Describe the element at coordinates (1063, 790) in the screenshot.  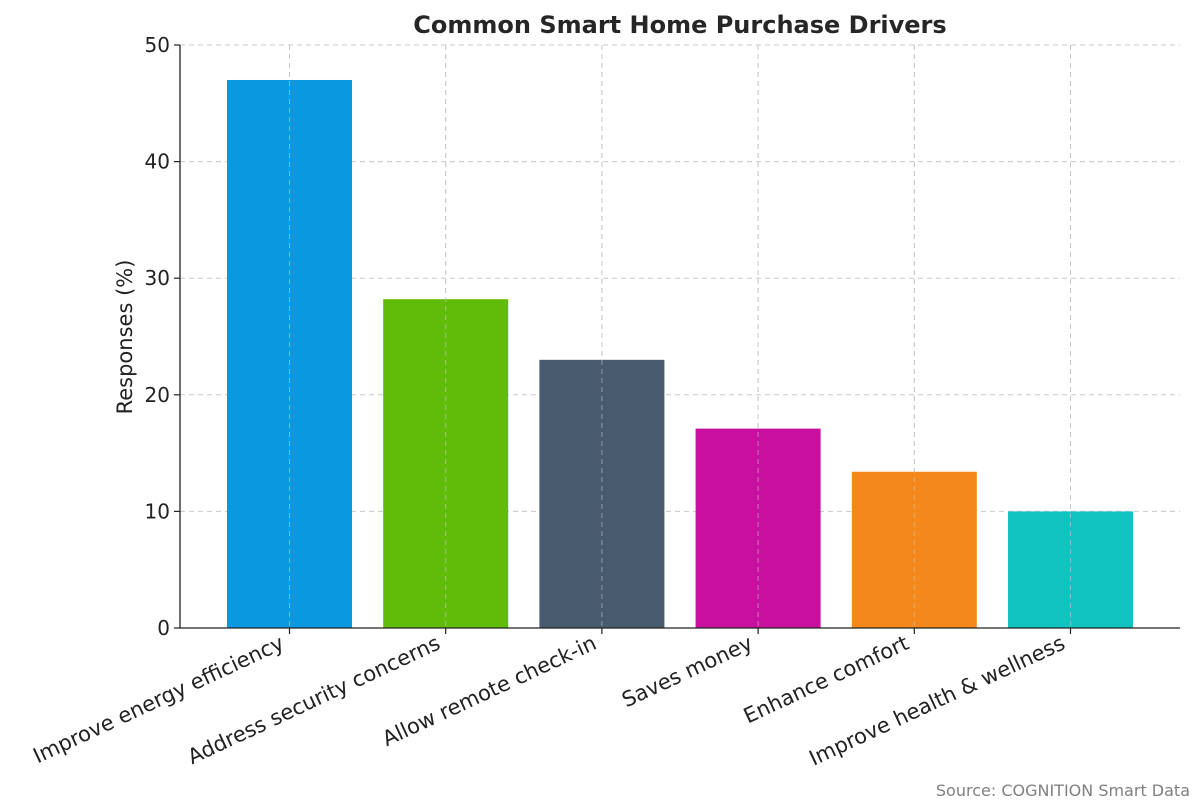
I see `source-note: Source: COGNITION Smart Data` at that location.